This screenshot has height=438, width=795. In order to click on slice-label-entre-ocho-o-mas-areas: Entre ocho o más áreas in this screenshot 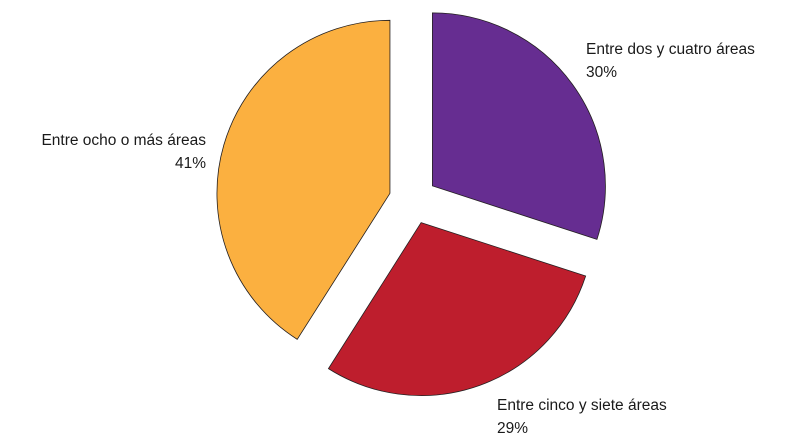, I will do `click(123, 140)`.